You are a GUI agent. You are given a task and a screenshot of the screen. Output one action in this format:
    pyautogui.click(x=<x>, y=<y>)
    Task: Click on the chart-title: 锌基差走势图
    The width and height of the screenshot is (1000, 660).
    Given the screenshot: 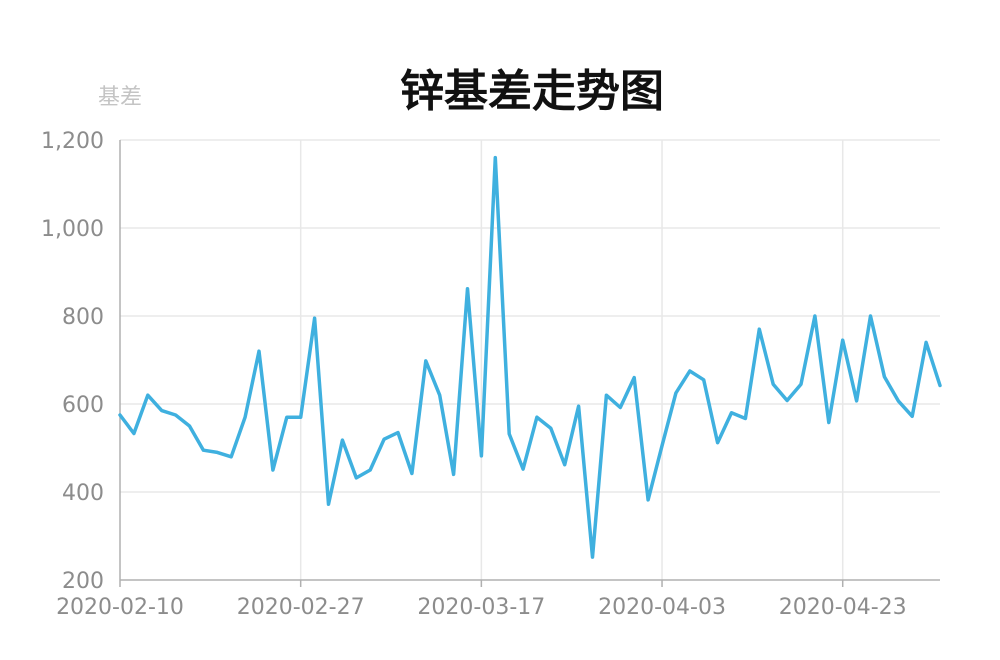 What is the action you would take?
    pyautogui.click(x=532, y=91)
    